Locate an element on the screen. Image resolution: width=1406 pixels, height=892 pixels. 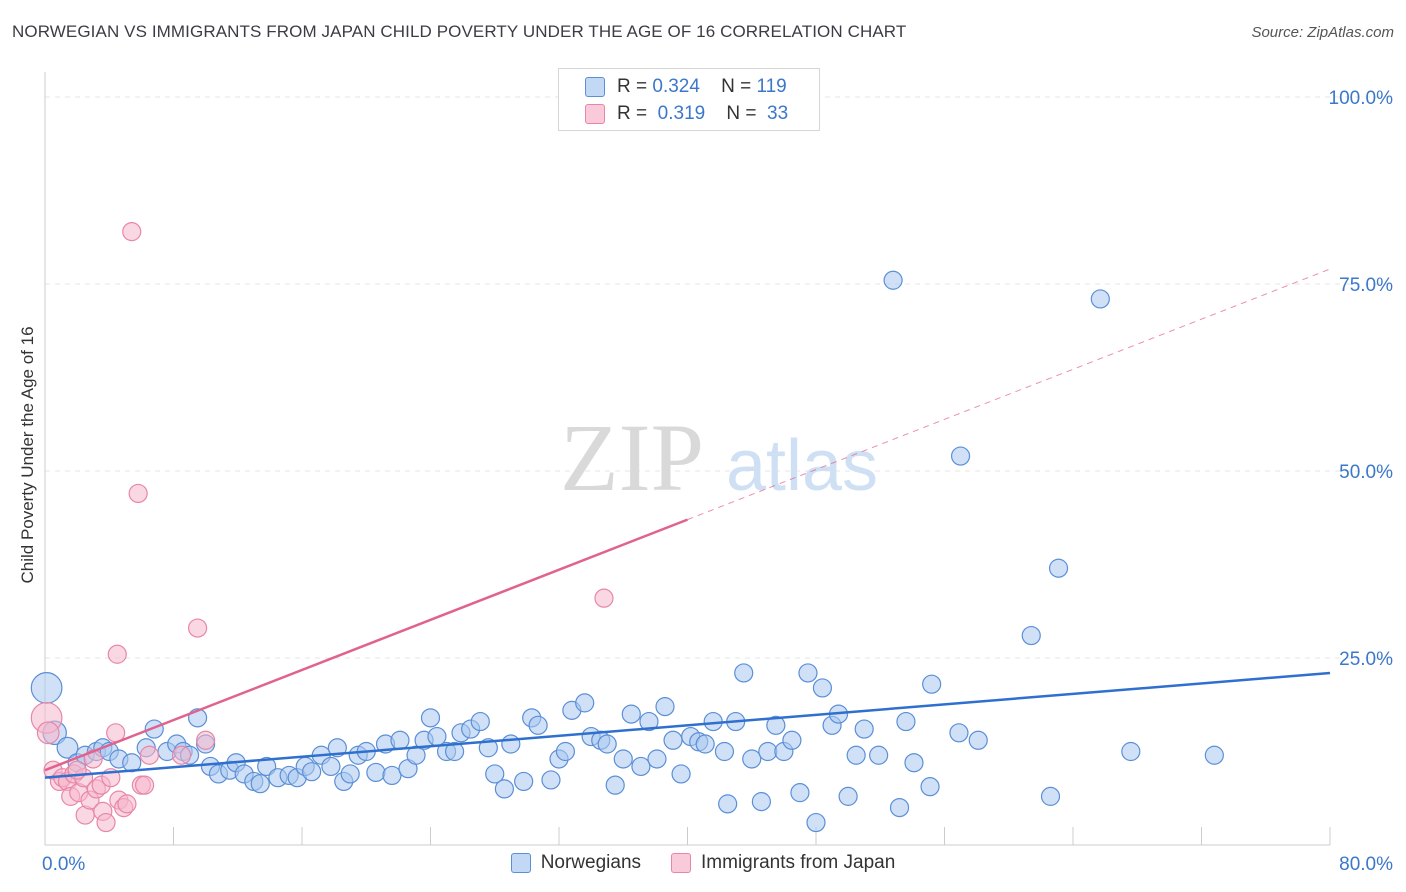
y-tick-label-2: 75.0% is located at coordinates (1366, 285).